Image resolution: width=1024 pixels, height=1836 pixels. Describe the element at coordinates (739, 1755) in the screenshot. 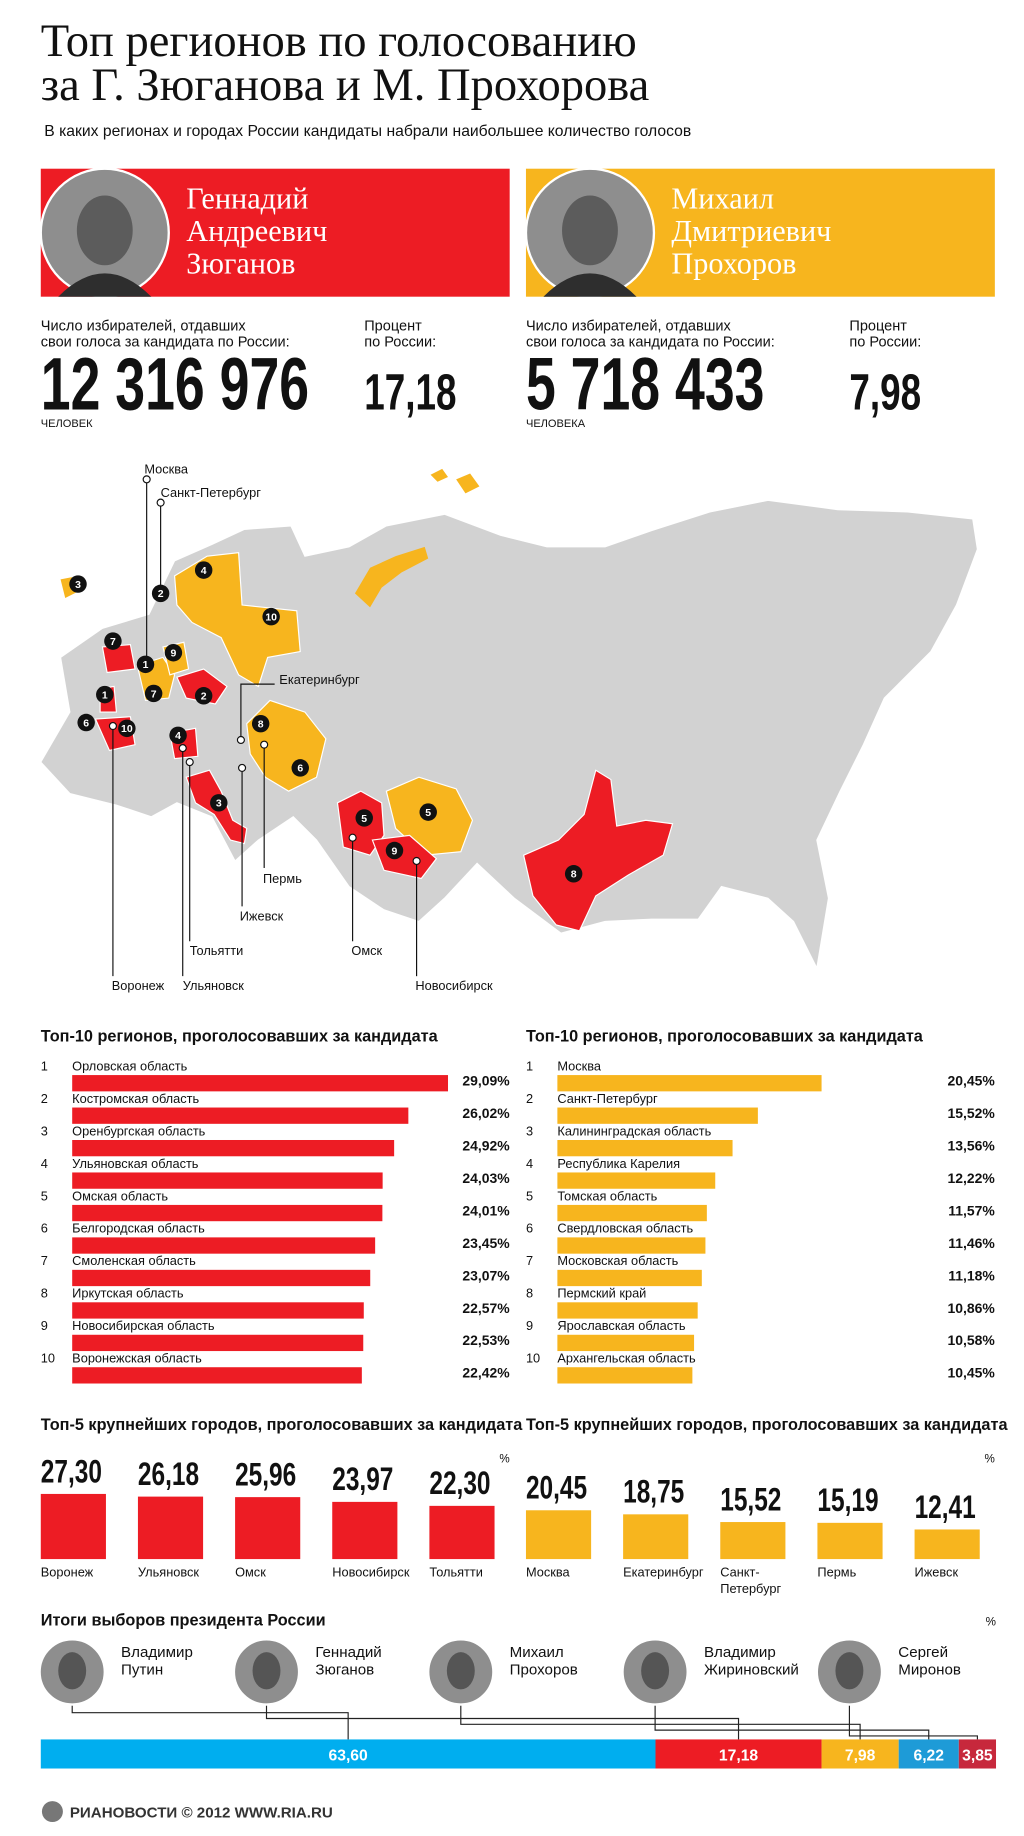

I see `result-value-label: 17,18` at that location.